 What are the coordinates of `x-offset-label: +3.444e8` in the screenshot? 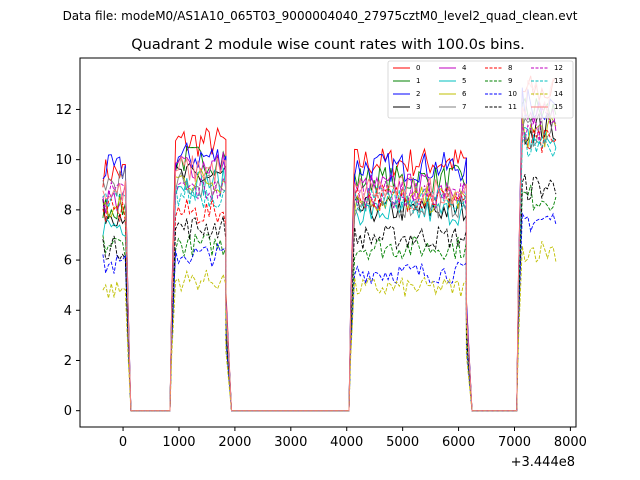 It's located at (543, 462).